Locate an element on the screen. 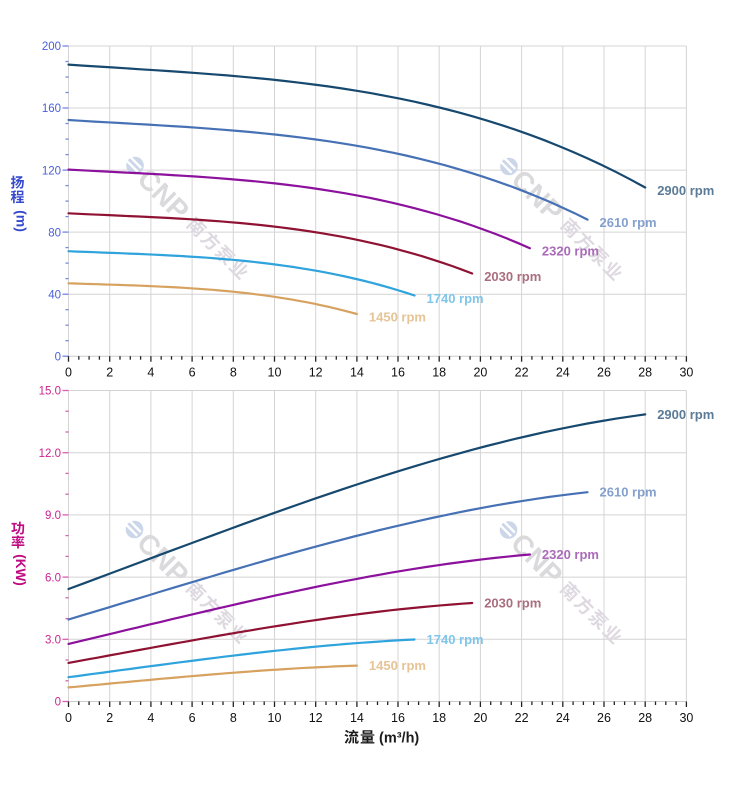 The image size is (752, 802). svg-text: 200 is located at coordinates (51, 47).